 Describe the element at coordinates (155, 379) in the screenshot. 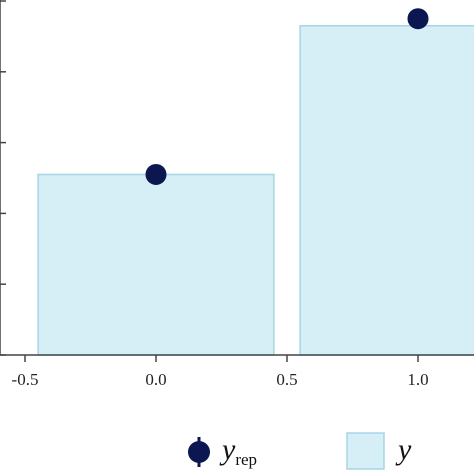

I see `x-tick-label-1: 0.0` at that location.